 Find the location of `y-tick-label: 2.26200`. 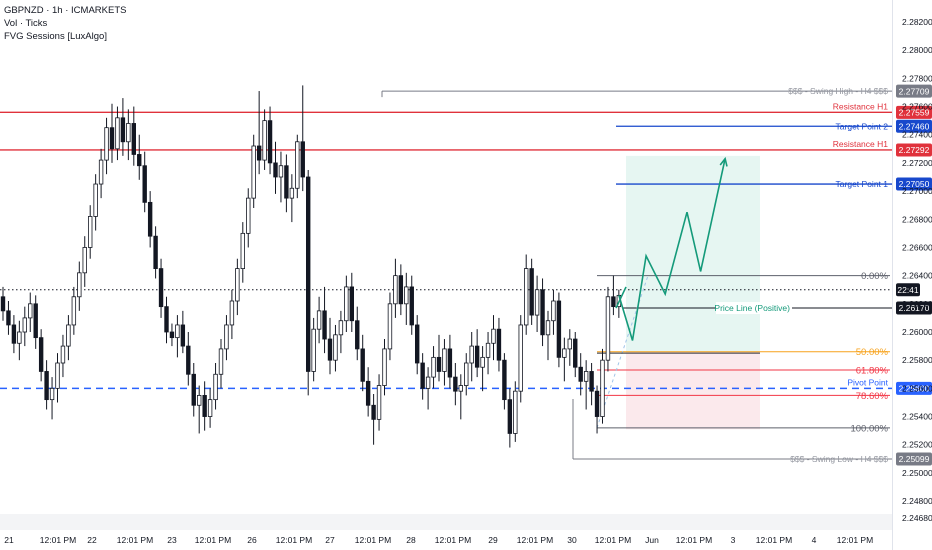

y-tick-label: 2.26200 is located at coordinates (917, 304).